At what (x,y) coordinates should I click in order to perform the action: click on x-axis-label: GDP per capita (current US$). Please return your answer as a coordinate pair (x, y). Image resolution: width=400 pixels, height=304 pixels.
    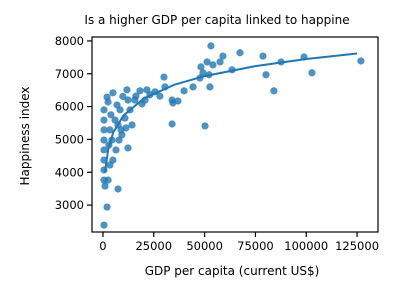
    Looking at the image, I should click on (232, 271).